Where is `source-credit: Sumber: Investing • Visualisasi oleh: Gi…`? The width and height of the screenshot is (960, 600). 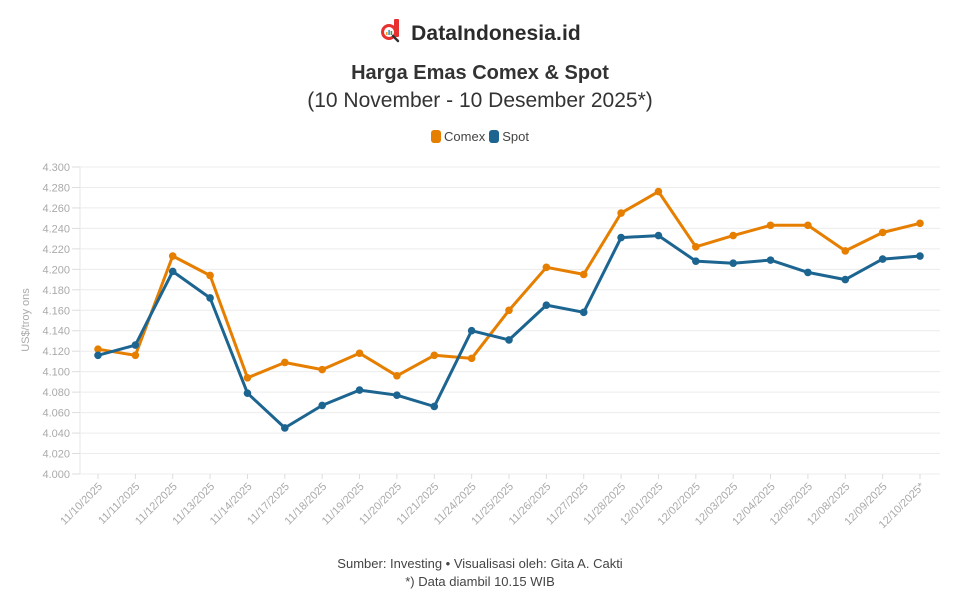 source-credit: Sumber: Investing • Visualisasi oleh: Gi… is located at coordinates (480, 563).